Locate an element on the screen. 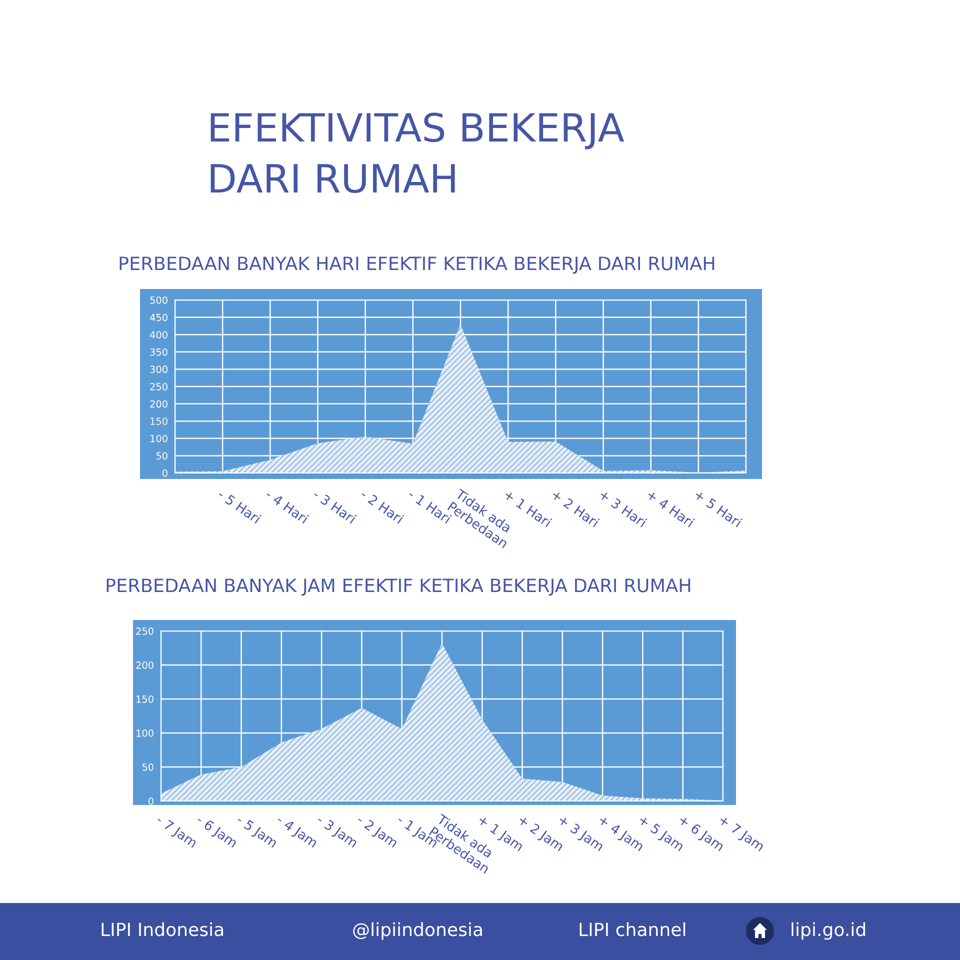 This screenshot has width=960, height=960. x-tick-label: - 2 Jam is located at coordinates (378, 833).